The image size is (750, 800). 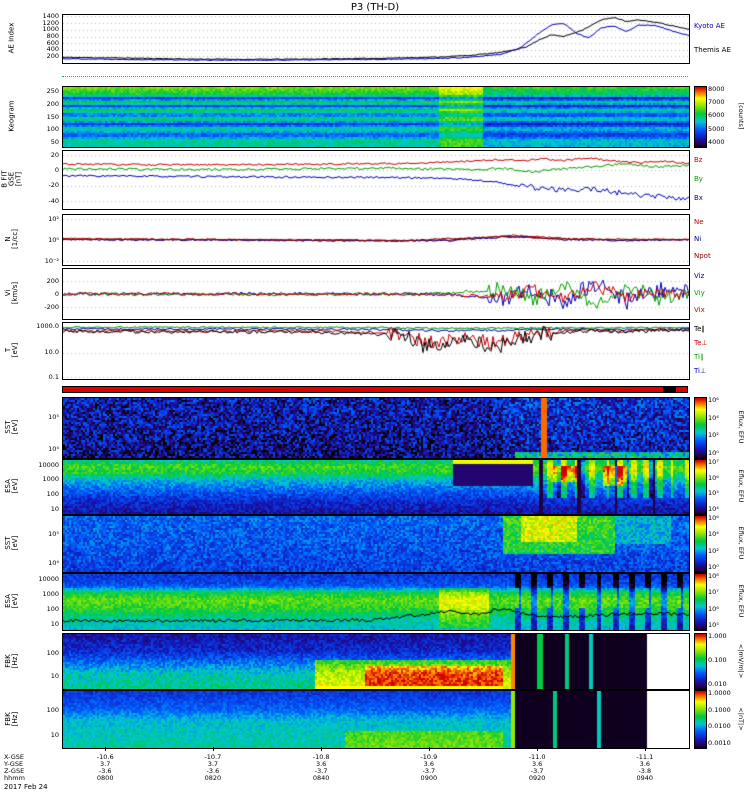 I want to click on ytick-label: 1000, so click(x=50, y=479).